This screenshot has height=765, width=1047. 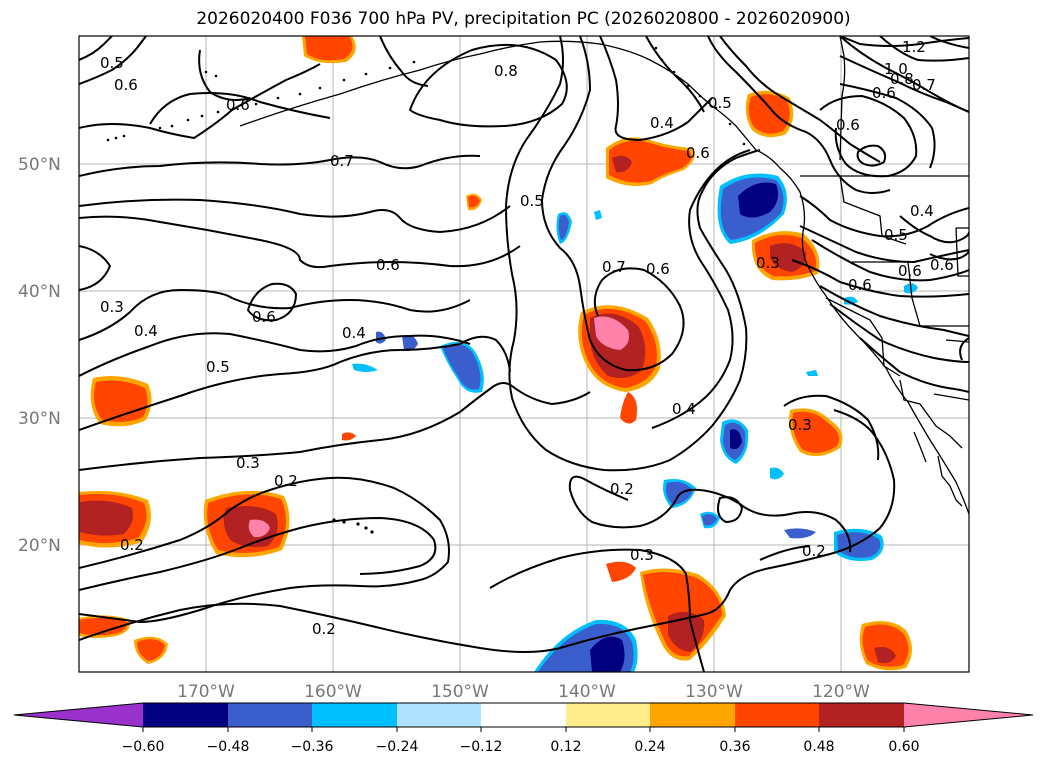 I want to click on colorbar-tick-label: −0.48, so click(x=228, y=747).